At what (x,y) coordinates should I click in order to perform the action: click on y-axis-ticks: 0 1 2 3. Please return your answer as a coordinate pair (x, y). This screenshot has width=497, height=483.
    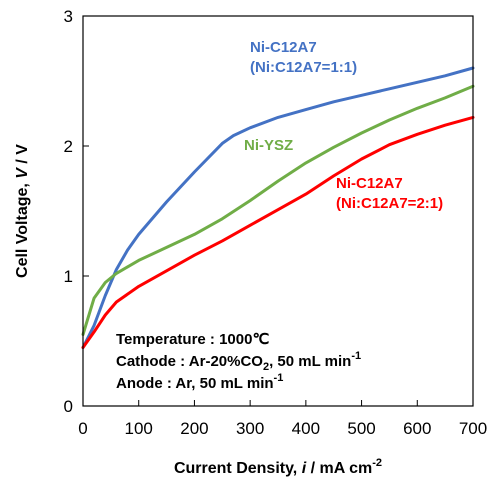
    Looking at the image, I should click on (76, 211).